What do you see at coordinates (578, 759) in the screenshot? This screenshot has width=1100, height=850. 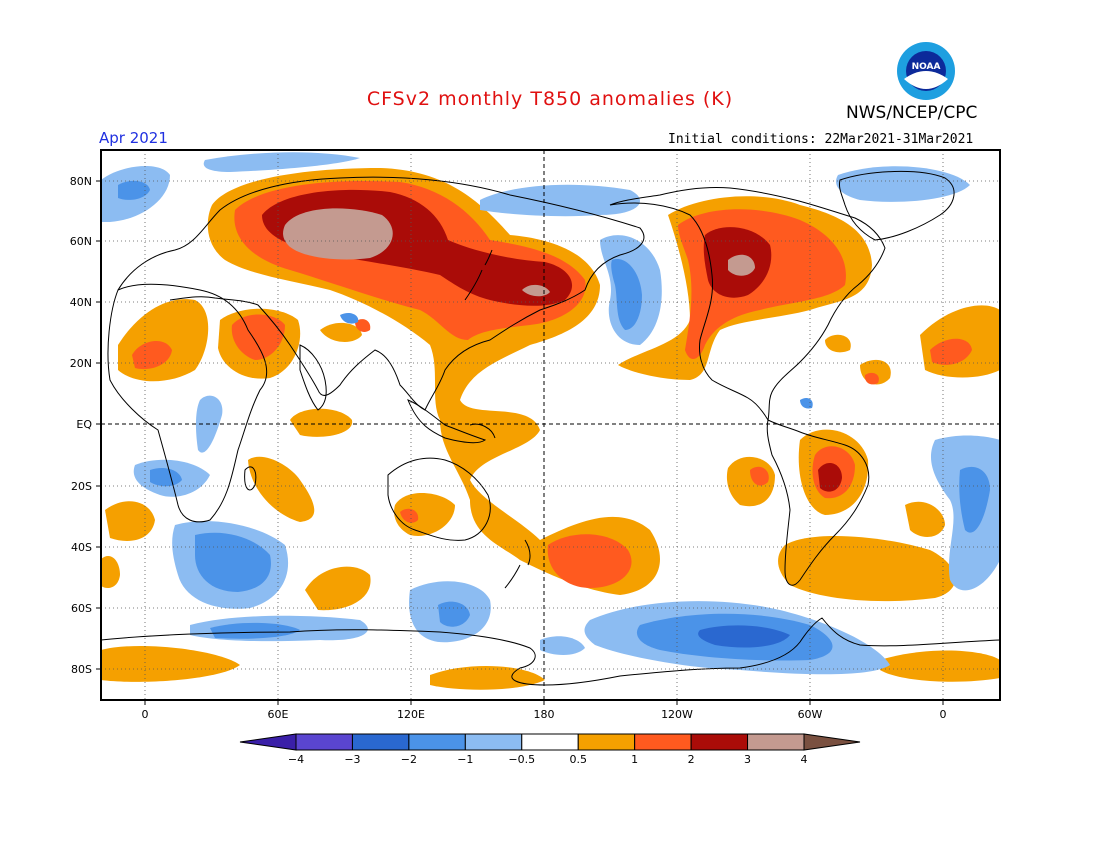 I see `colorbar-label: 0.5` at bounding box center [578, 759].